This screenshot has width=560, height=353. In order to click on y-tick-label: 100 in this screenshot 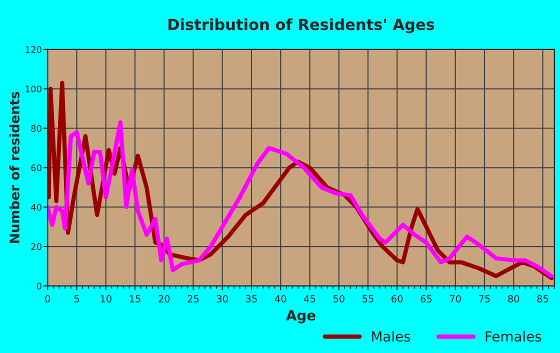, I will do `click(34, 89)`.